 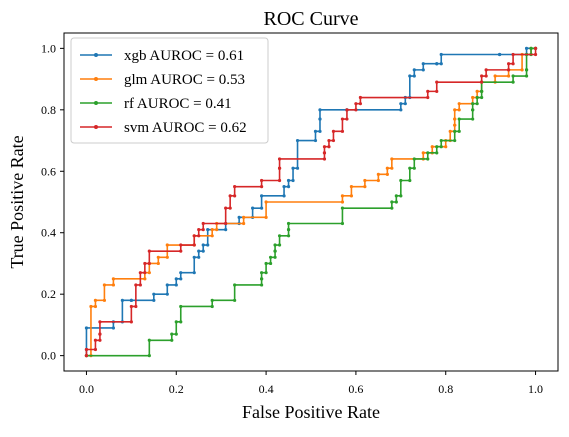 What do you see at coordinates (178, 104) in the screenshot?
I see `legend-label: rf AUROC = 0.41` at bounding box center [178, 104].